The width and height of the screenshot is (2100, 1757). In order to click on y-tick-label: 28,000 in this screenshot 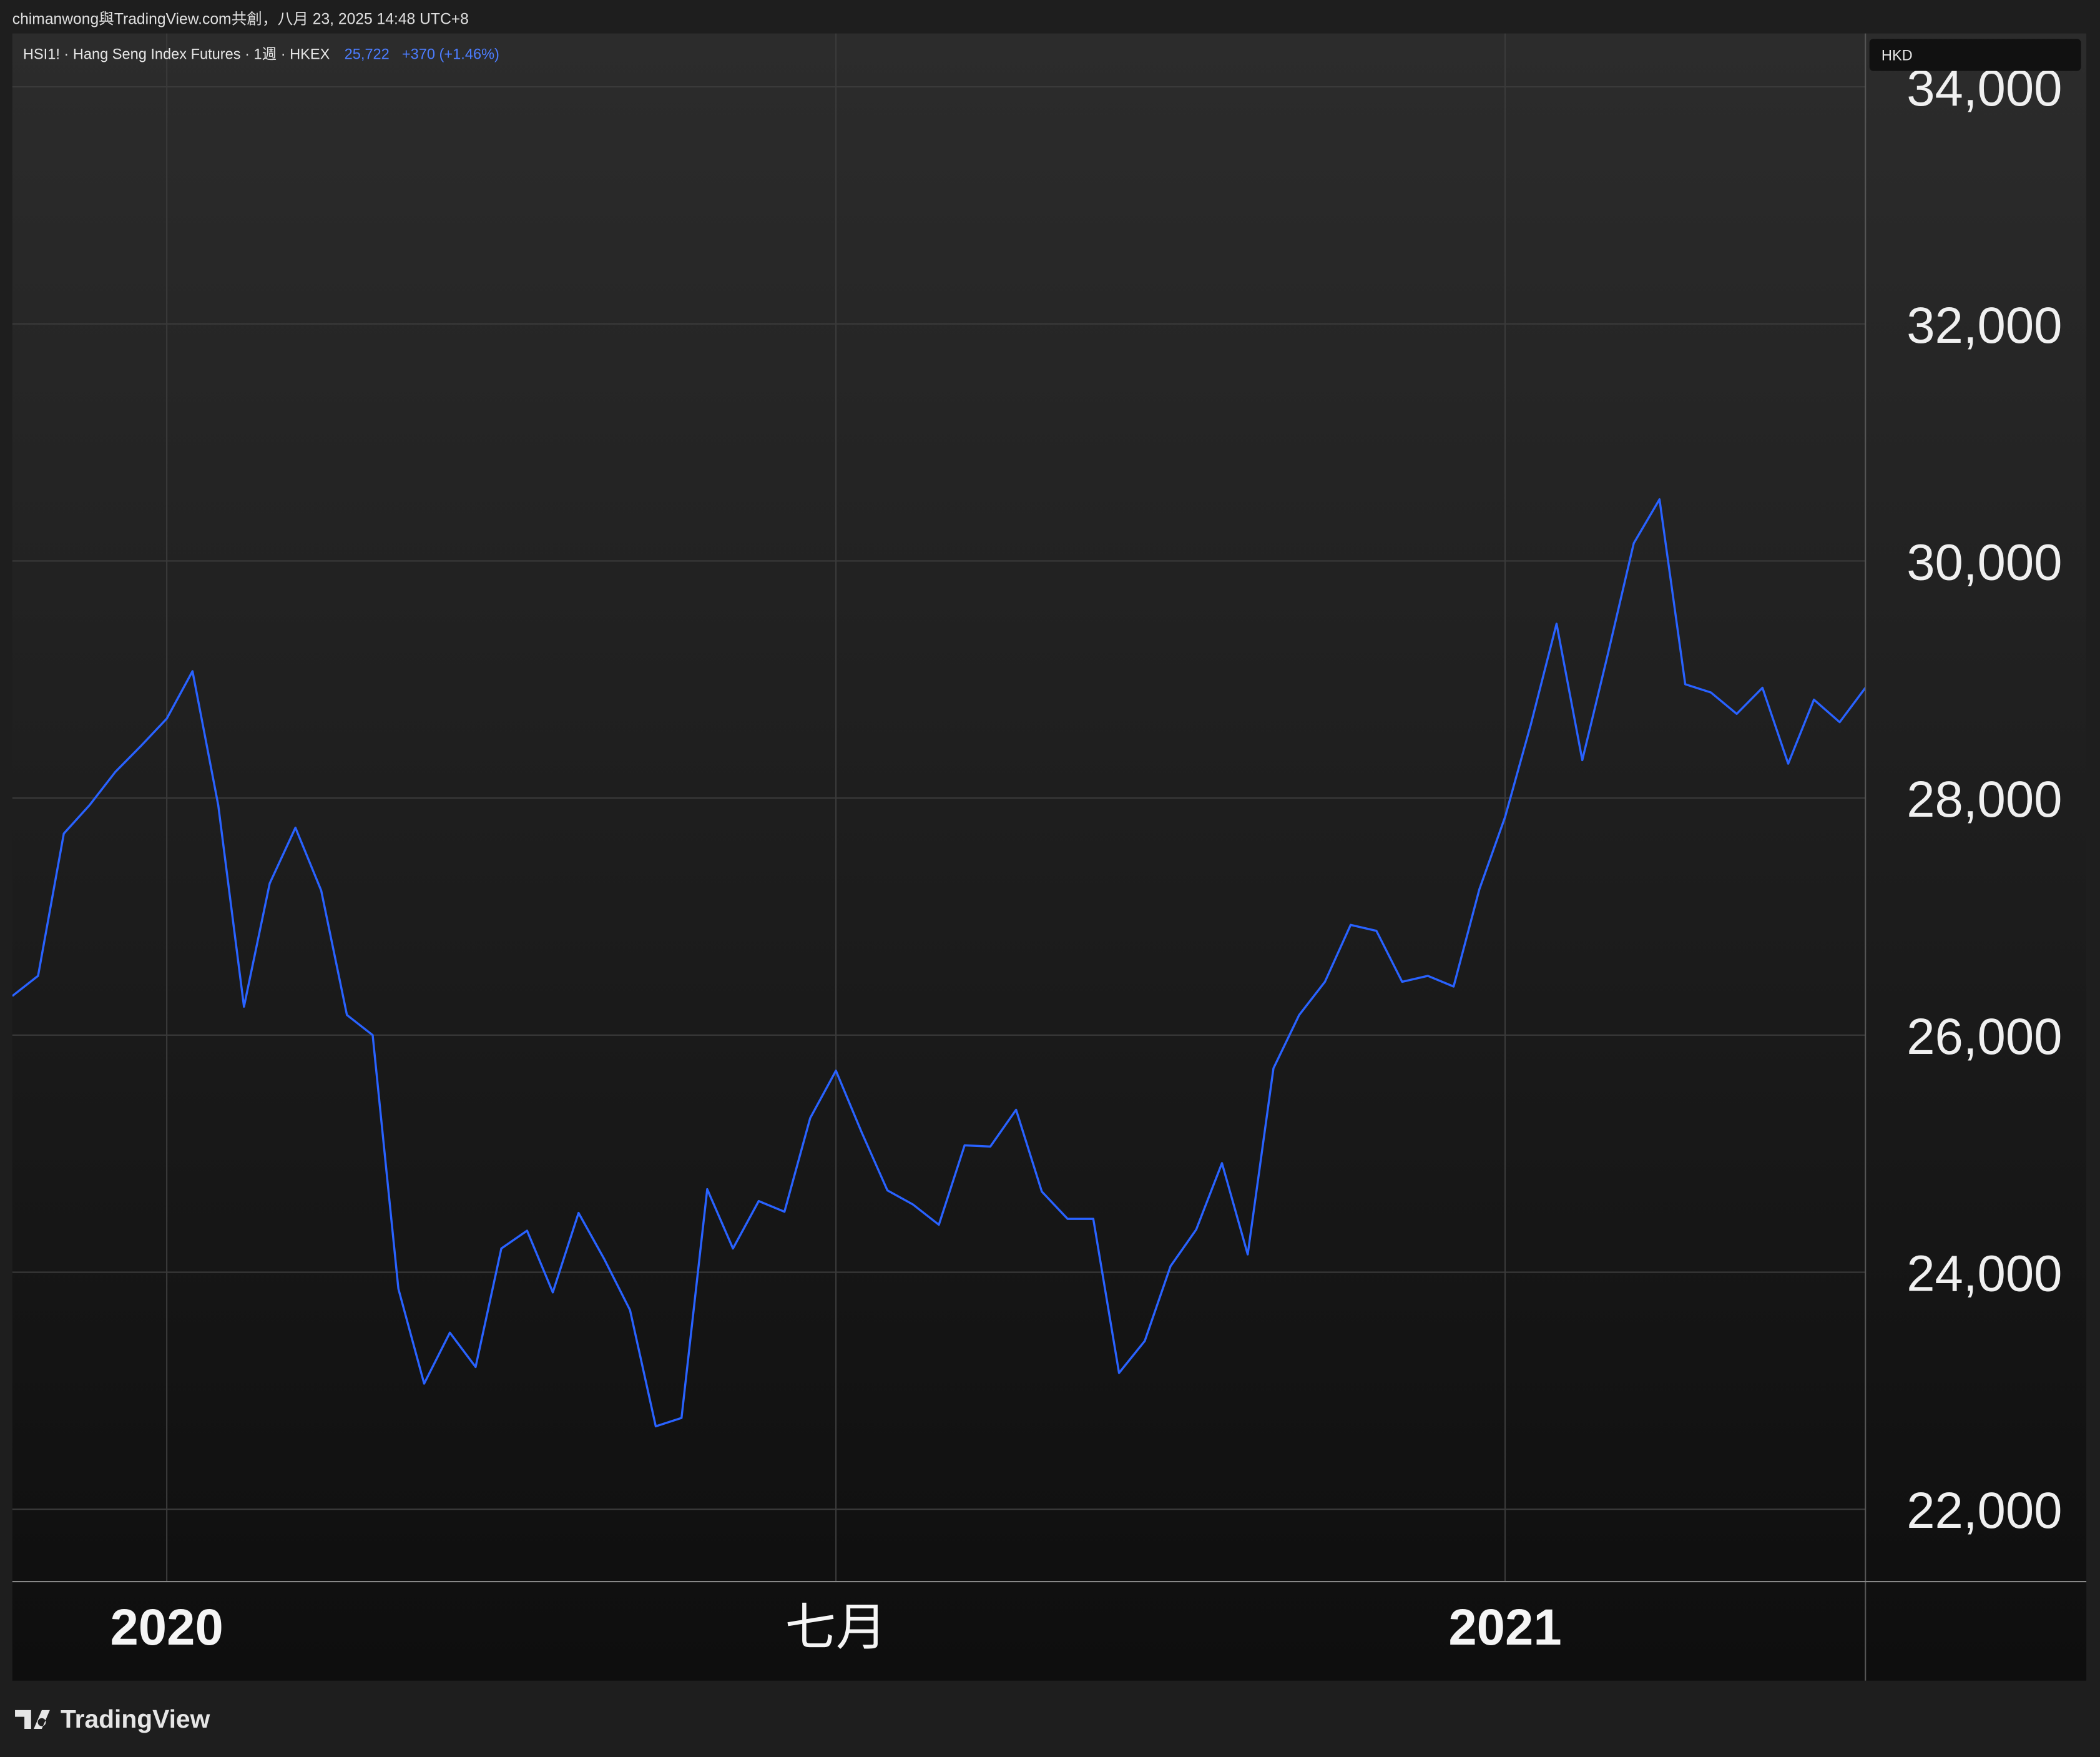, I will do `click(1984, 799)`.